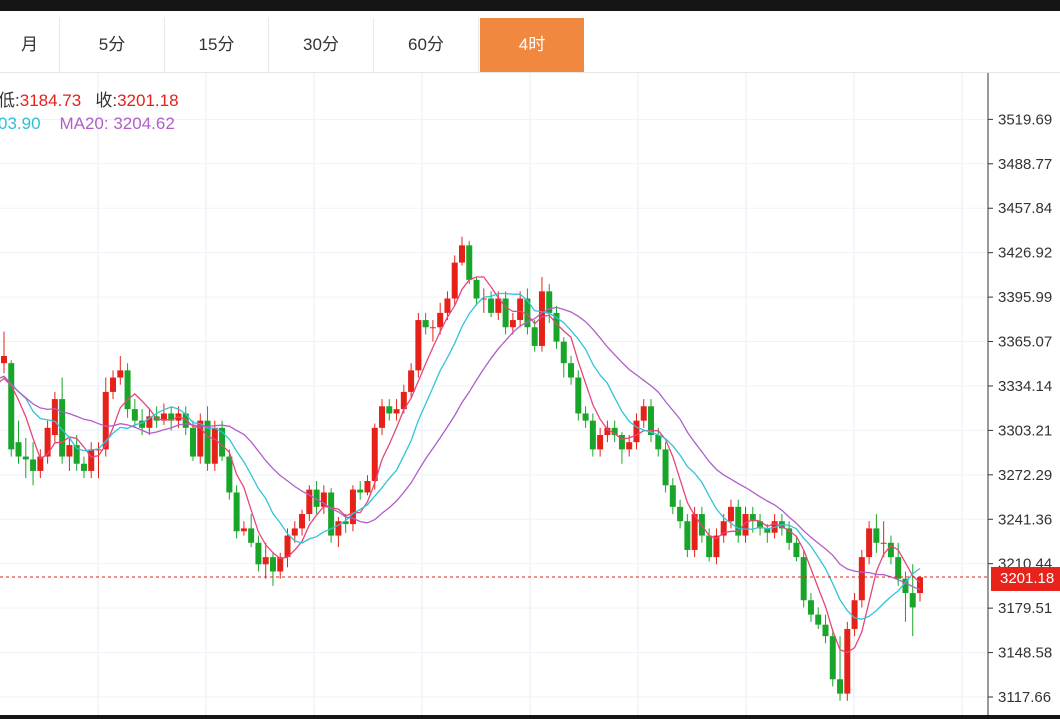 The width and height of the screenshot is (1060, 719). I want to click on price-tick-label: 3272.29, so click(1025, 475).